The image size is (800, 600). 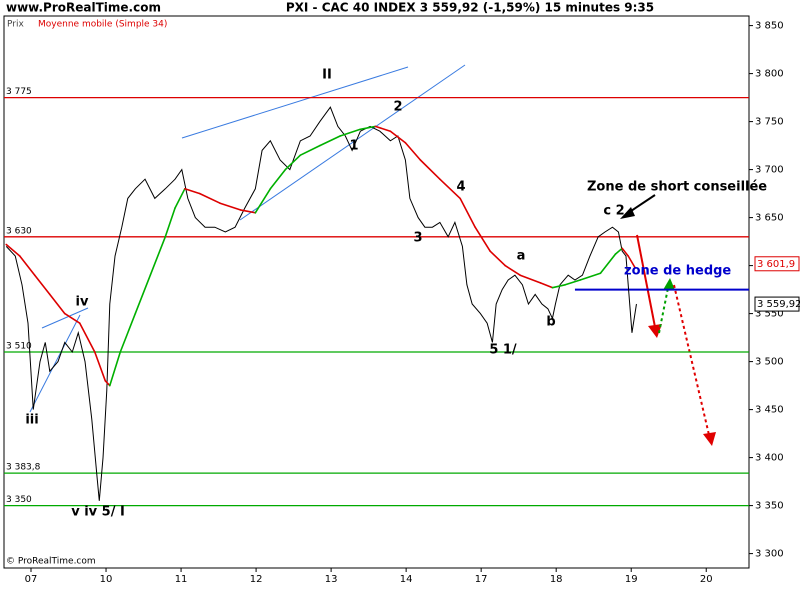 I want to click on y-tick-label: 3 850, so click(x=769, y=26).